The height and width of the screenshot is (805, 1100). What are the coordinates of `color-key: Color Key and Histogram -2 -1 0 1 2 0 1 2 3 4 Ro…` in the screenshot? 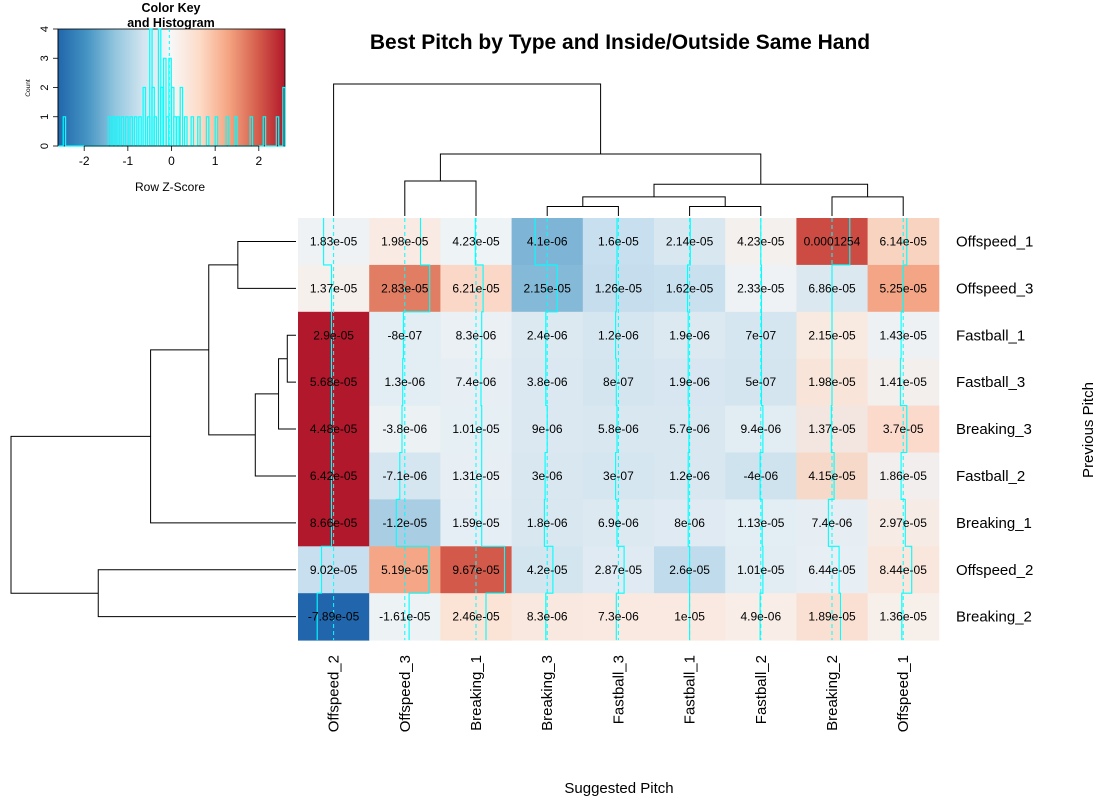 It's located at (155, 97).